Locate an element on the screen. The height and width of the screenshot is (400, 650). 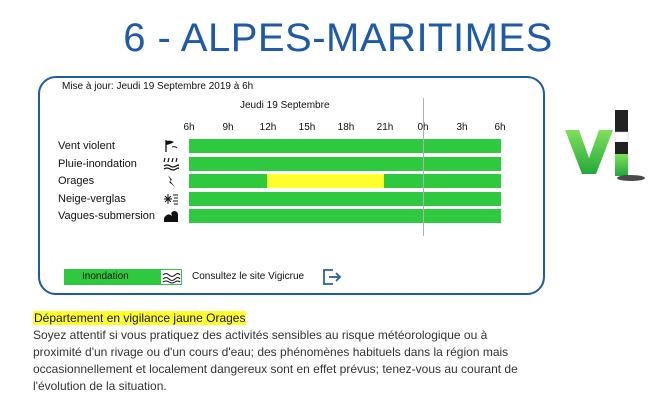
flood-indicator: Inondation is located at coordinates (123, 277).